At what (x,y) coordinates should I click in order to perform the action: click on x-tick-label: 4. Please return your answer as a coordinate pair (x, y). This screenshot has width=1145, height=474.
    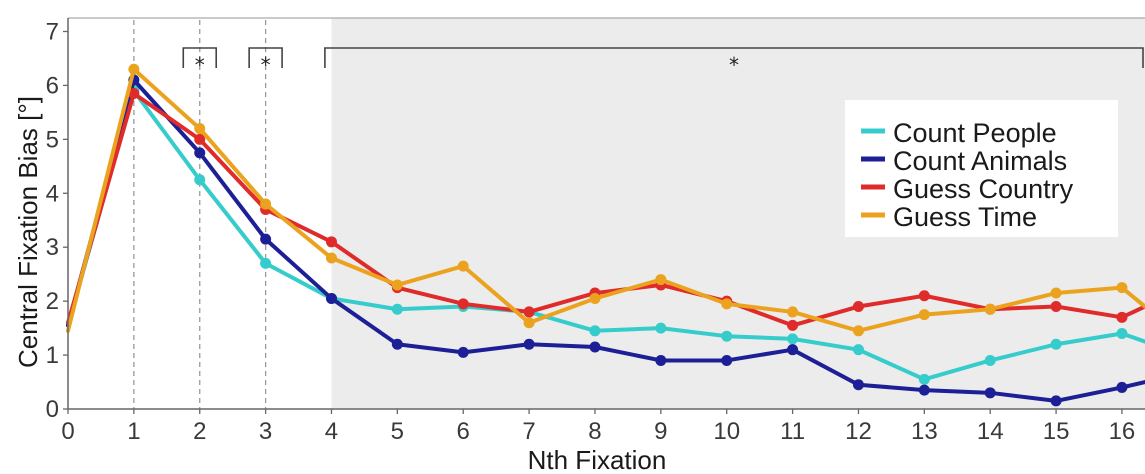
    Looking at the image, I should click on (331, 431).